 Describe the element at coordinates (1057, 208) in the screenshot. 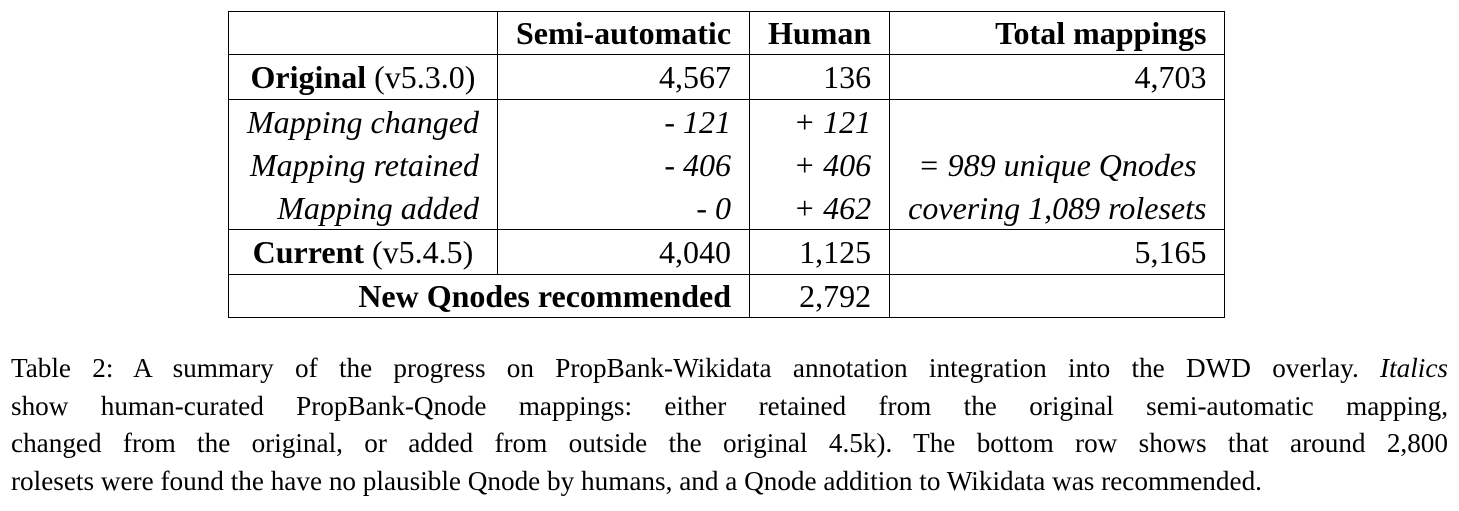

I see `mapping-added-total: covering 1,089 rolesets` at that location.